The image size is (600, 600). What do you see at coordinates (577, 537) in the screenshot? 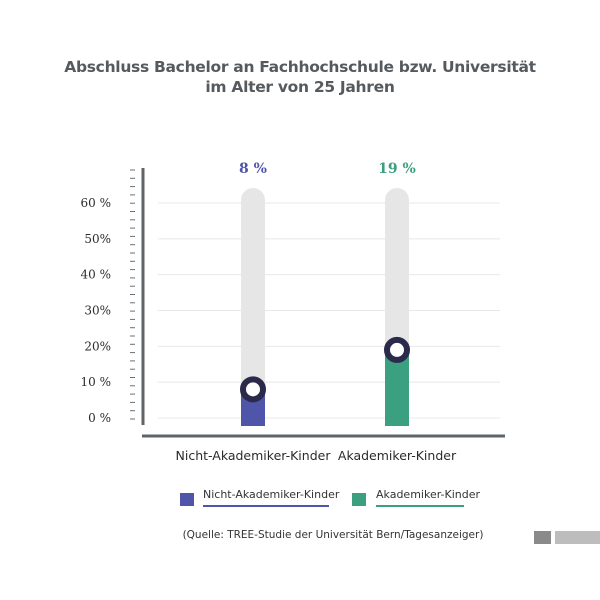
I see `corner-decoration-light` at bounding box center [577, 537].